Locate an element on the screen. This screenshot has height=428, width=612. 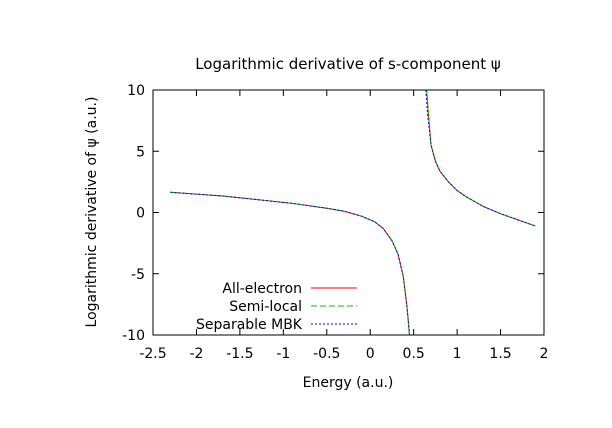
legend-label: Semi-local is located at coordinates (265, 307).